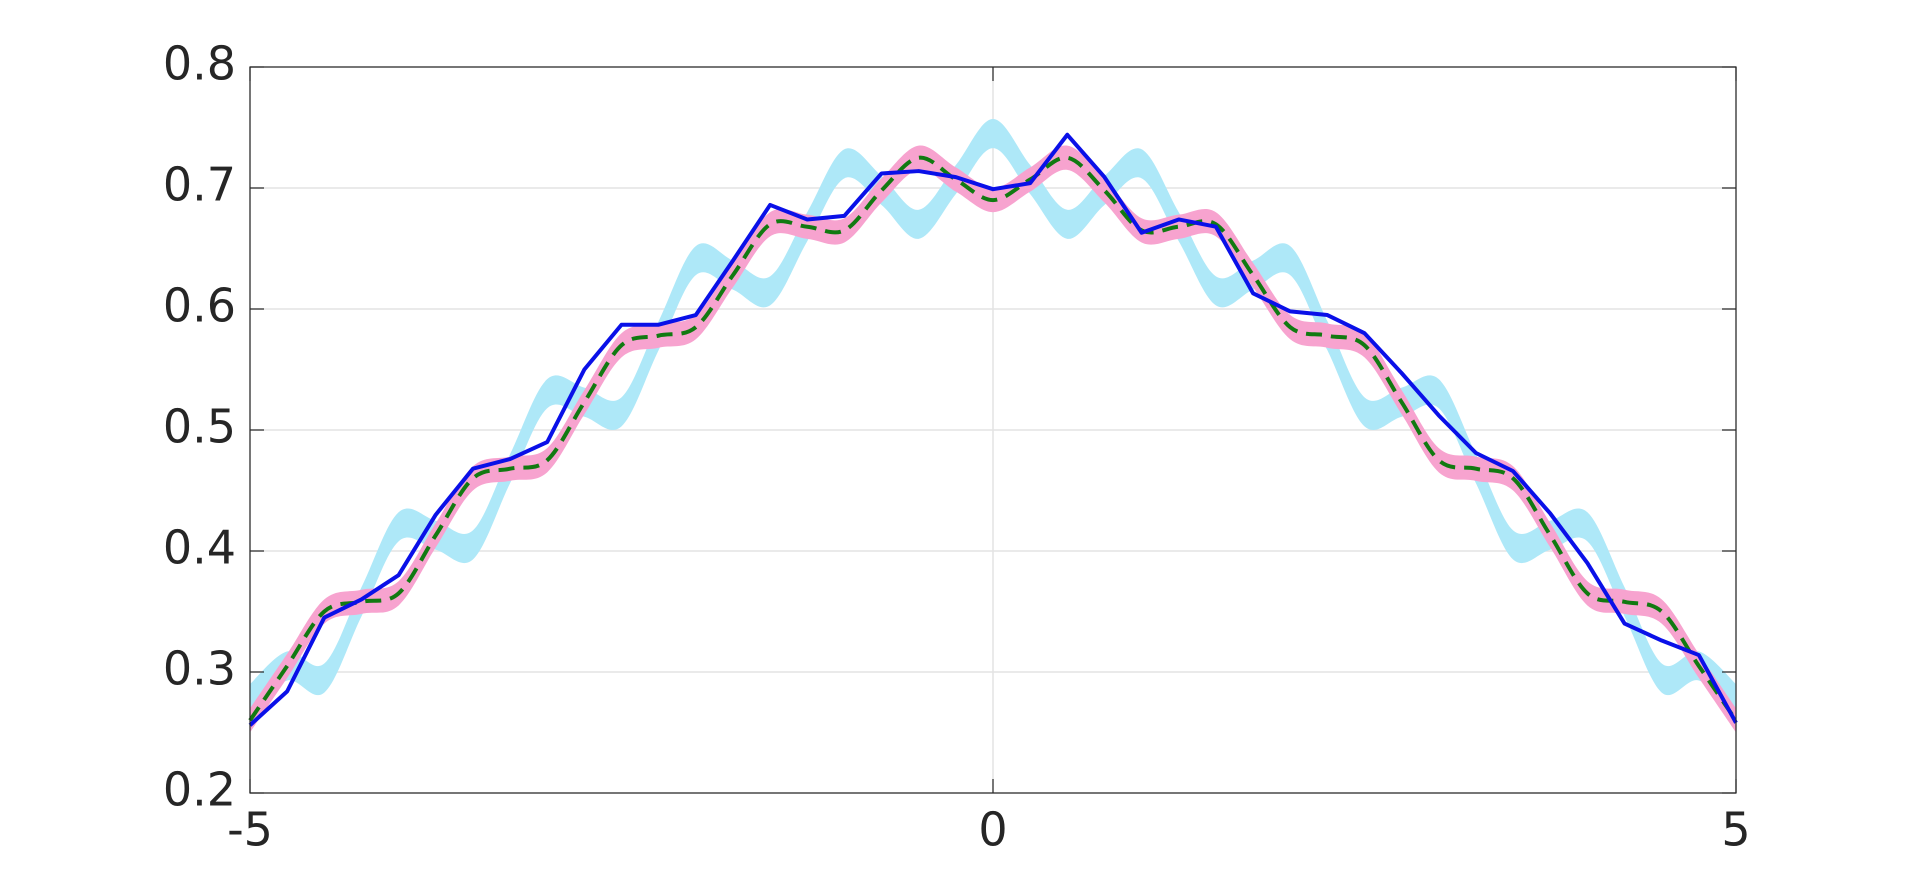 The image size is (1920, 893). What do you see at coordinates (199, 790) in the screenshot?
I see `y-tick-label: 0.2` at bounding box center [199, 790].